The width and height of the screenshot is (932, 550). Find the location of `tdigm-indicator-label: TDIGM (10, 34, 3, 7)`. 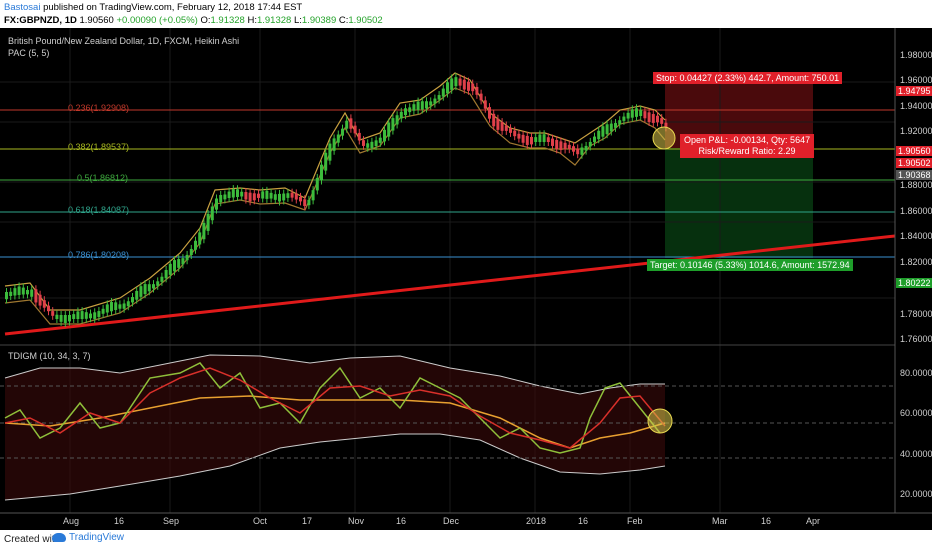

tdigm-indicator-label: TDIGM (10, 34, 3, 7) is located at coordinates (49, 356).